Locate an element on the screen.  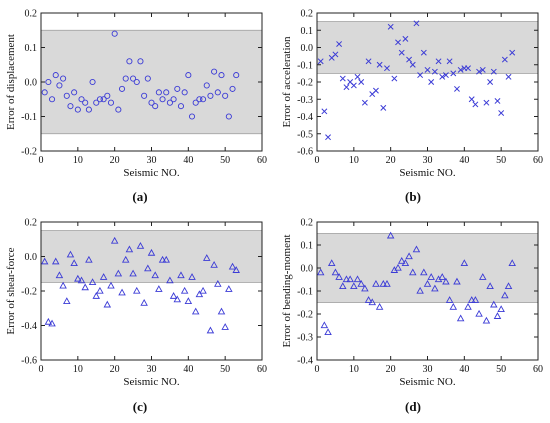
x-tick-label: 40 is located at coordinates (464, 369).